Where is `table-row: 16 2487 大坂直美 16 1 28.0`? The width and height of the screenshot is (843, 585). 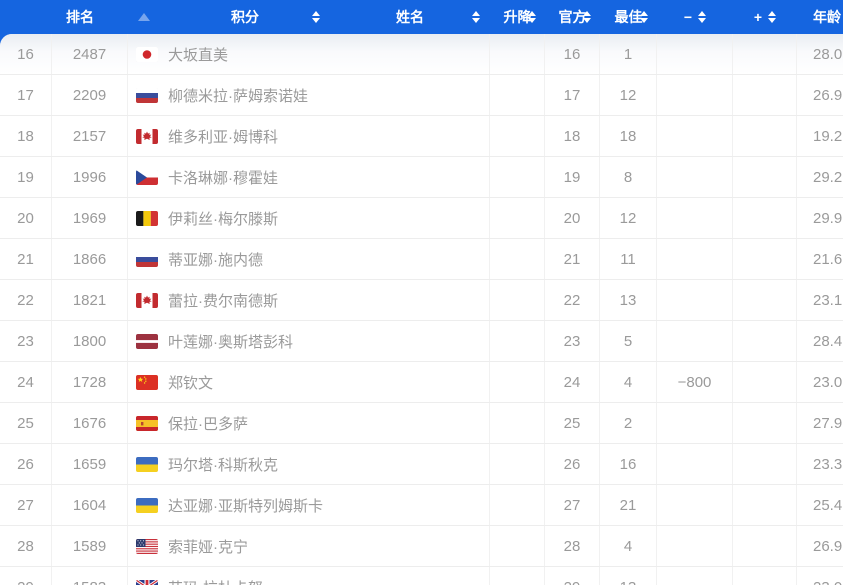 table-row: 16 2487 大坂直美 16 1 28.0 is located at coordinates (421, 54).